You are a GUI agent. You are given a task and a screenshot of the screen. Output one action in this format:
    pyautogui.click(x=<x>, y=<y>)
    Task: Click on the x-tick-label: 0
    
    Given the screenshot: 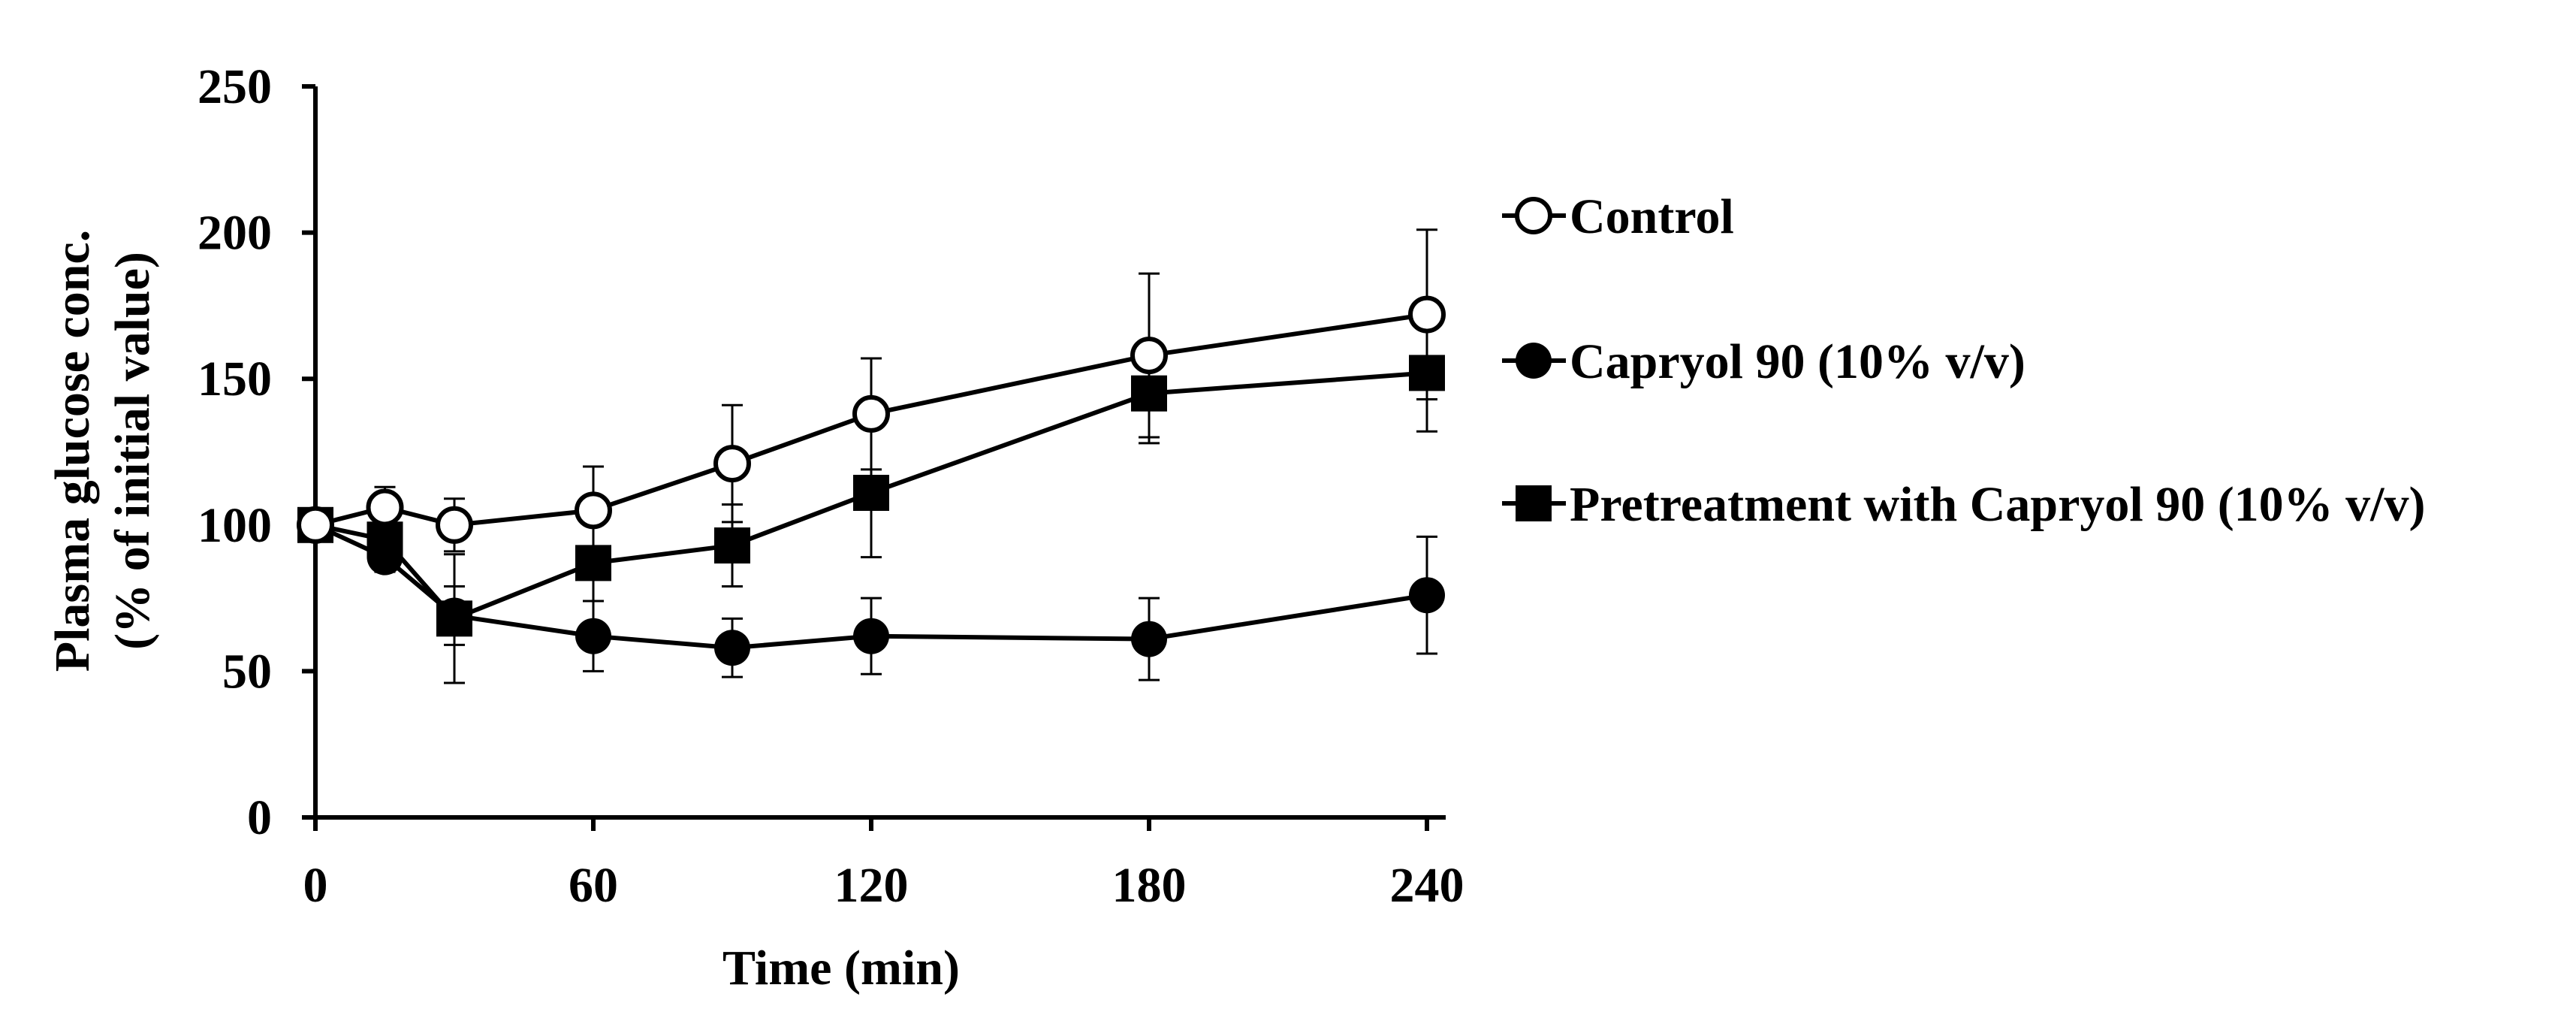 What is the action you would take?
    pyautogui.click(x=315, y=885)
    